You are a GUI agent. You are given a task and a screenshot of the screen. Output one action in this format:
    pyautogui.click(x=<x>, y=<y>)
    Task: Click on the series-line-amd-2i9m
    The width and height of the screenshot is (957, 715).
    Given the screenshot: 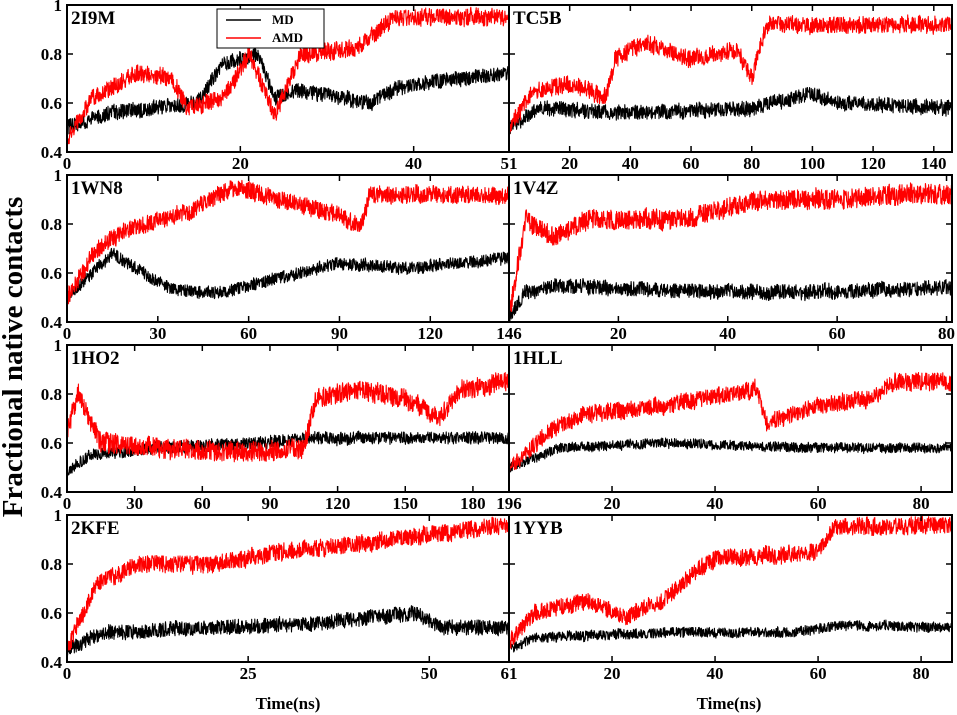 What is the action you would take?
    pyautogui.click(x=288, y=75)
    